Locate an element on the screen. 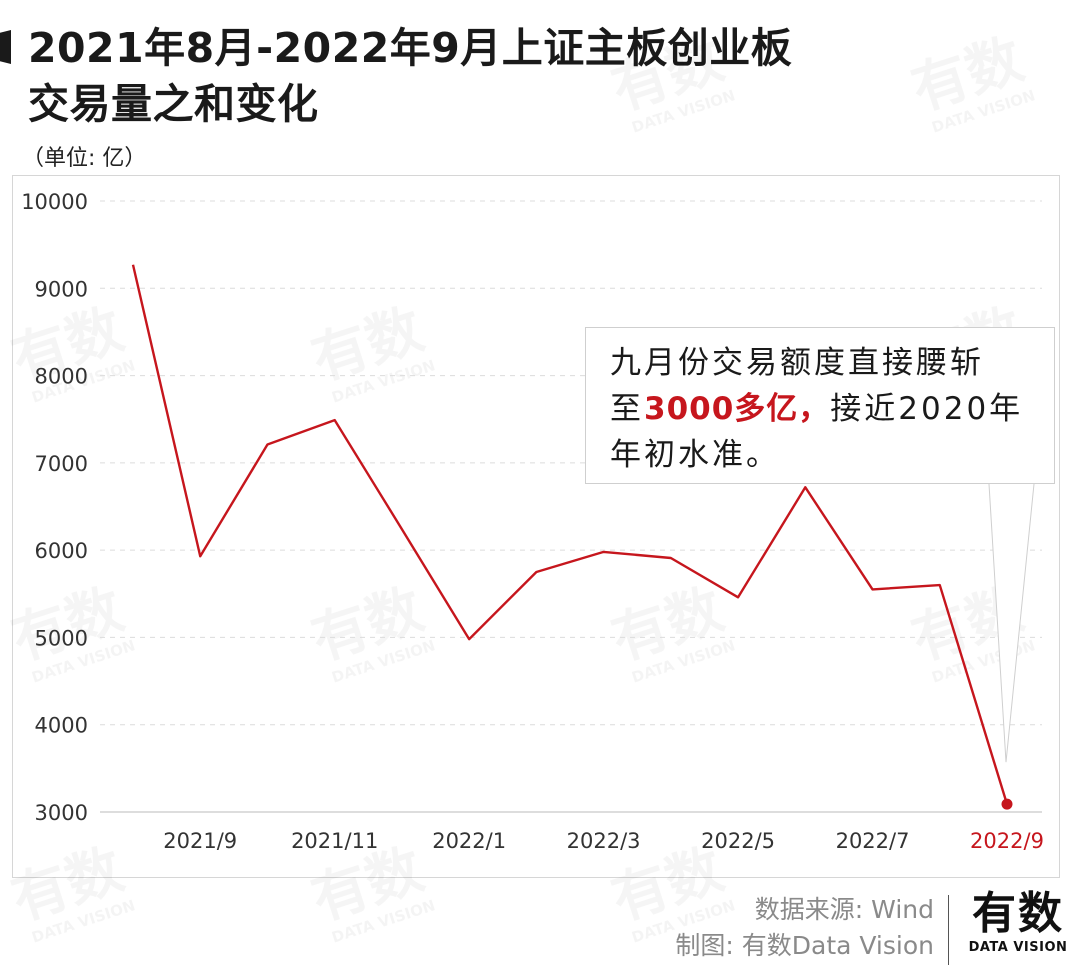 The height and width of the screenshot is (976, 1080). annotation-line1: 九月份交易额度直接腰斩 is located at coordinates (797, 363).